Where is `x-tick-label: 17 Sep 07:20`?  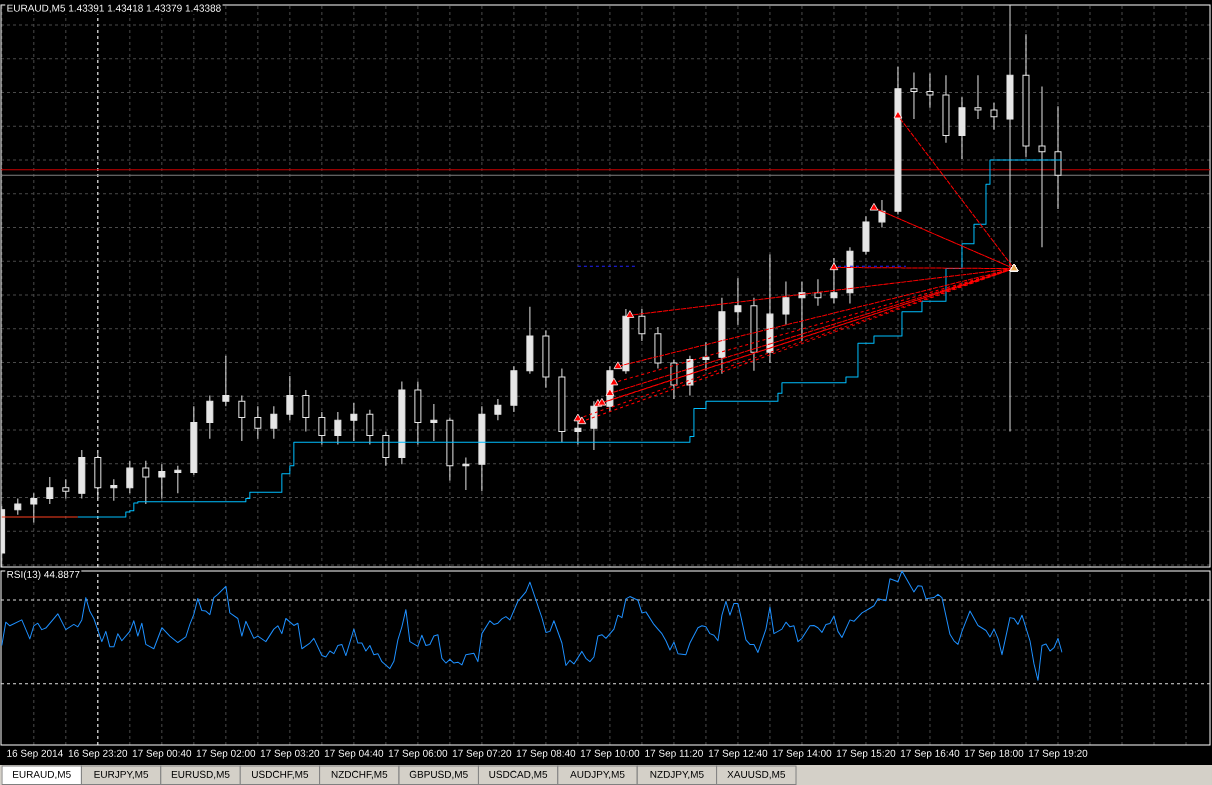 x-tick-label: 17 Sep 07:20 is located at coordinates (482, 754).